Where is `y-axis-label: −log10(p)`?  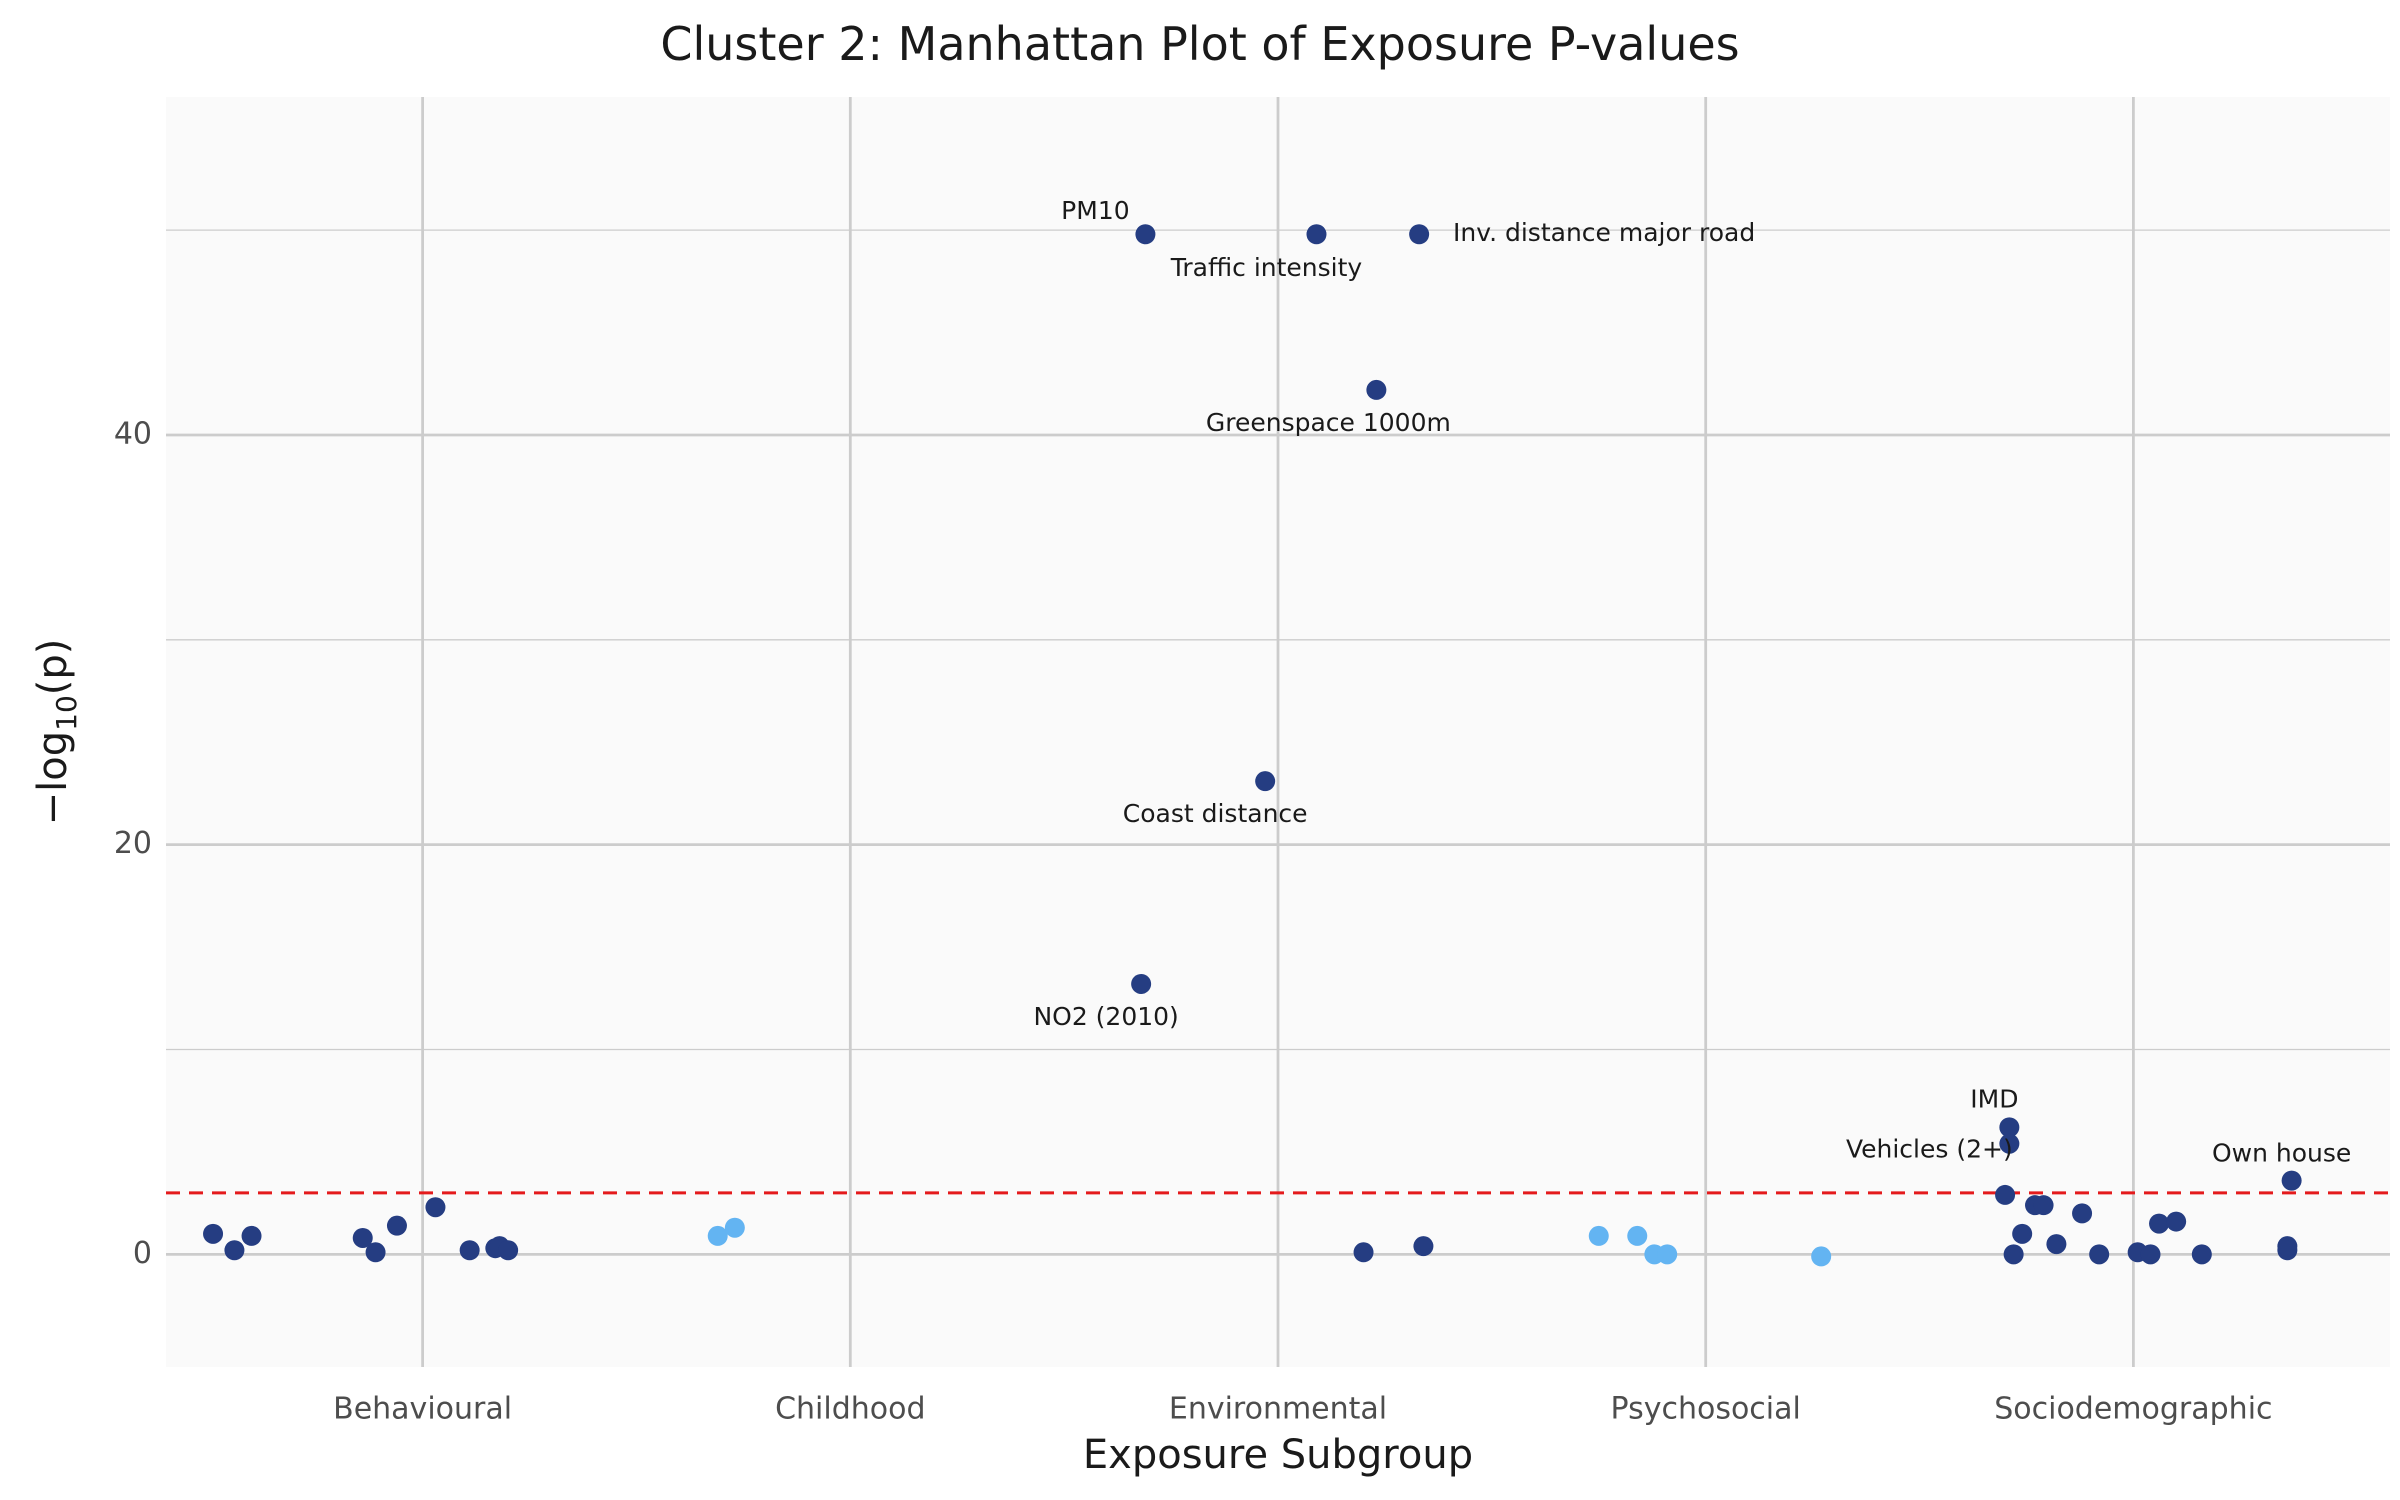
y-axis-label: −log10(p) is located at coordinates (56, 732).